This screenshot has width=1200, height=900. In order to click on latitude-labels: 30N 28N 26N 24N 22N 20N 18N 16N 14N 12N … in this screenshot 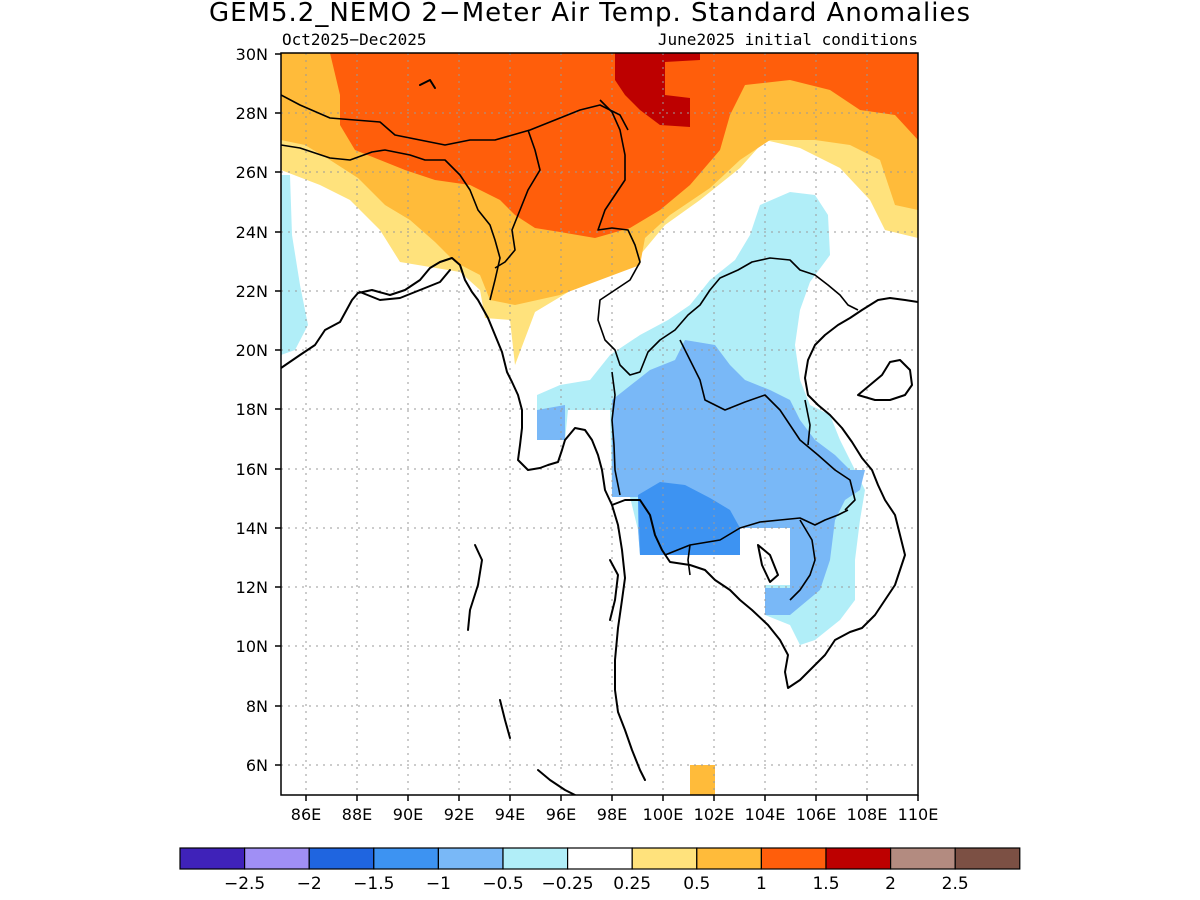, I will do `click(252, 410)`.